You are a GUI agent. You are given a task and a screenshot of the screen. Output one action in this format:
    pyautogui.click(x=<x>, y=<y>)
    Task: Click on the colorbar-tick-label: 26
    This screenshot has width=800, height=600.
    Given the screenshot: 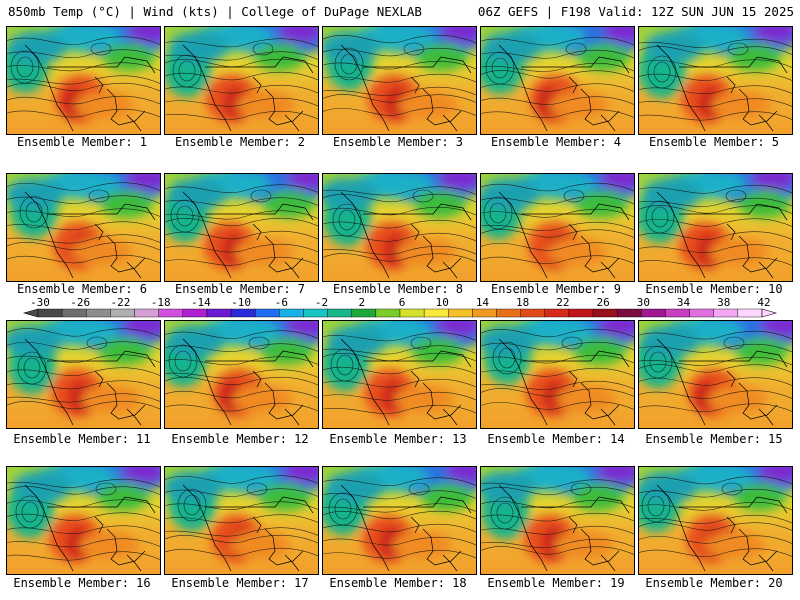 What is the action you would take?
    pyautogui.click(x=602, y=302)
    